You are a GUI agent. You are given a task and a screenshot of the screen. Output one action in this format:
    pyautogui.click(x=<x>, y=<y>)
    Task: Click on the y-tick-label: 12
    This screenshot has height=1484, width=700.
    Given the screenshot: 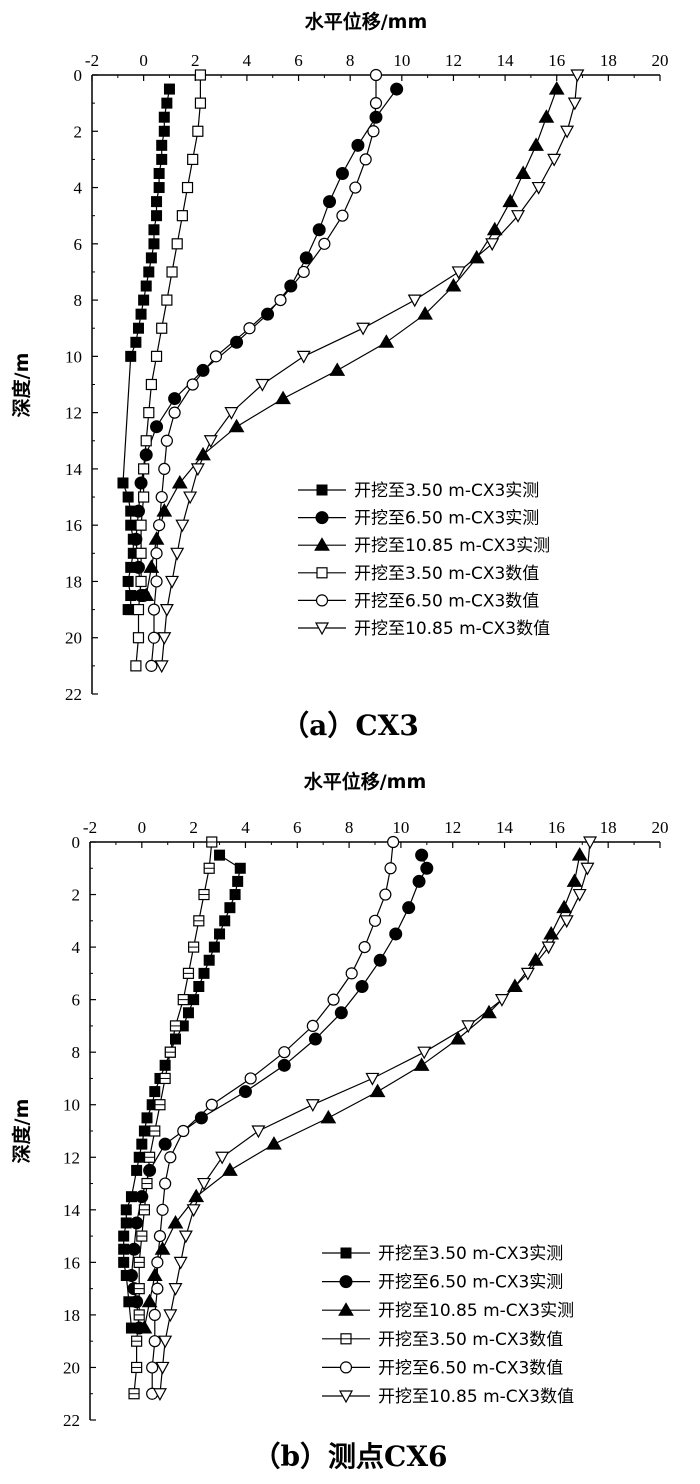 What is the action you would take?
    pyautogui.click(x=71, y=1157)
    